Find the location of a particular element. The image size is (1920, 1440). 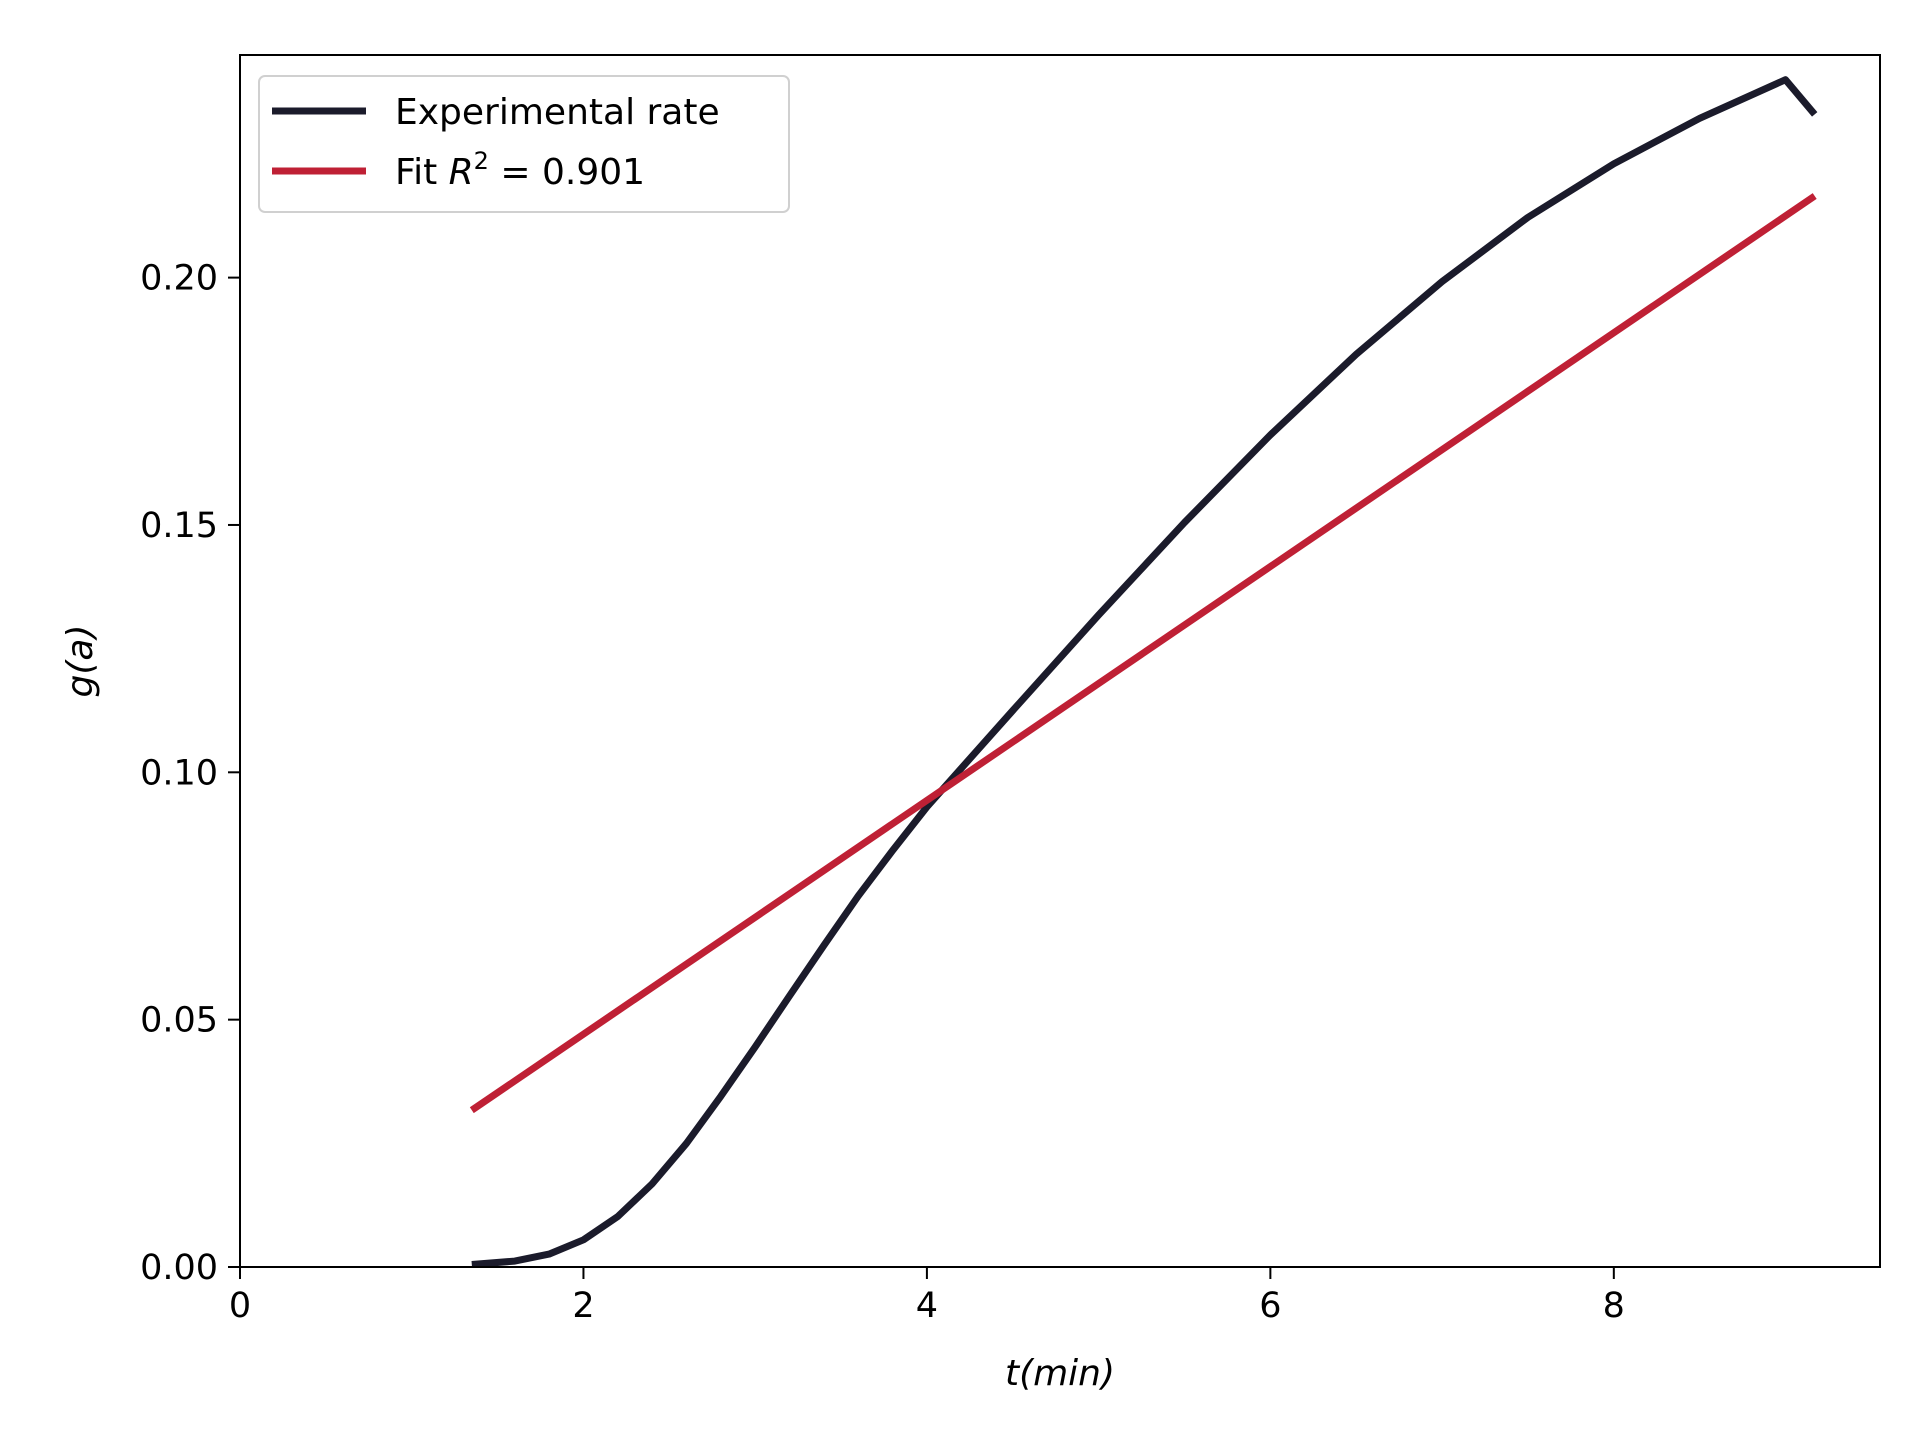

legend-box is located at coordinates (524, 144).